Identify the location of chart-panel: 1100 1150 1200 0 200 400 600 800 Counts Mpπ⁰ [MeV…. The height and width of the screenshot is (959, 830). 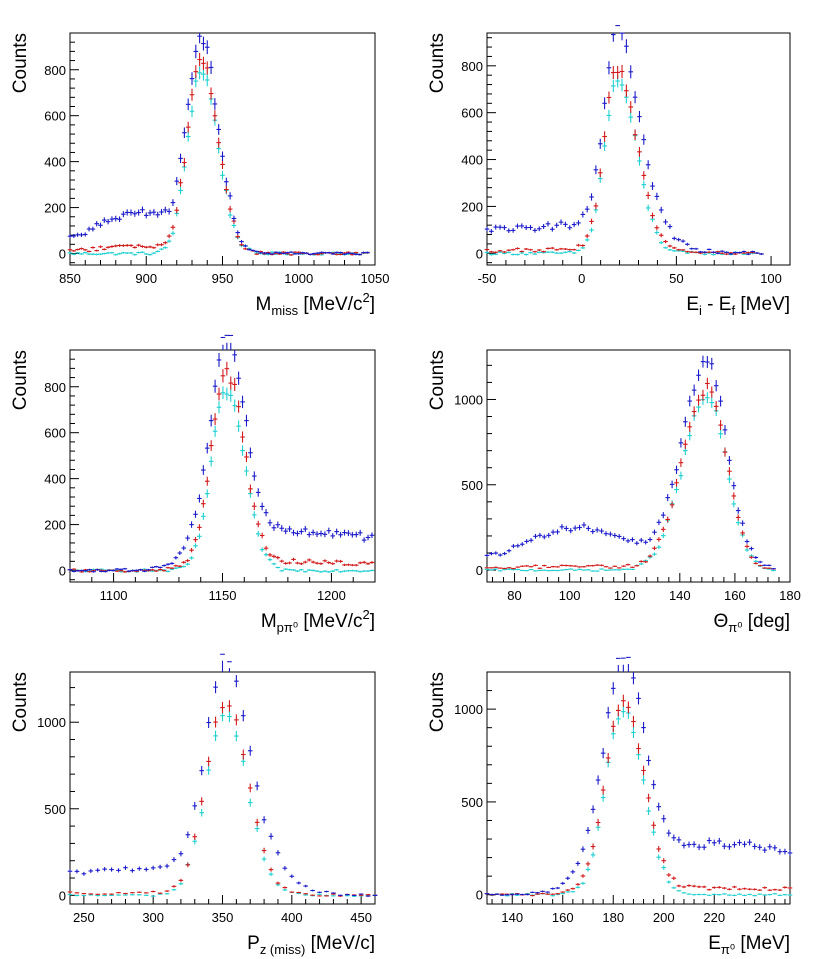
(193, 484).